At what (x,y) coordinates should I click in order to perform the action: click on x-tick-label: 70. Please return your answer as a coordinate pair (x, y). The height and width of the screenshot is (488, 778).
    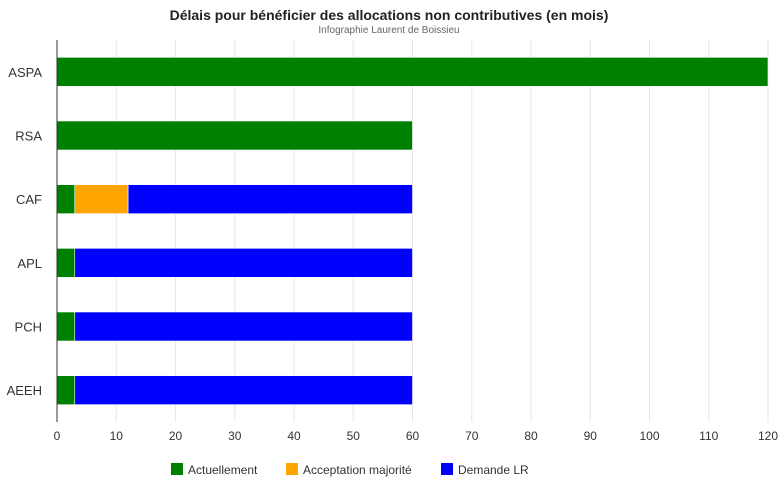
    Looking at the image, I should click on (472, 436).